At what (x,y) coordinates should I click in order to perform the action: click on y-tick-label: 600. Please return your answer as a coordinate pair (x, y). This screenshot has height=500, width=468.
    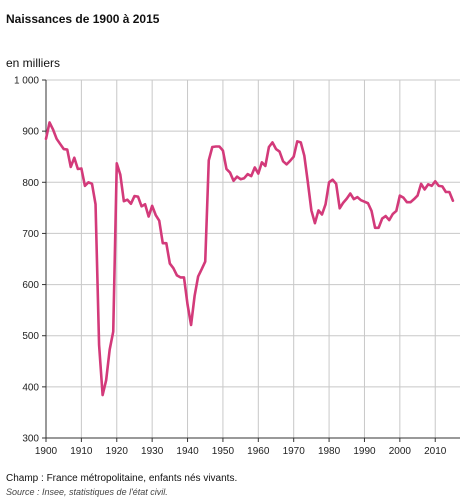
    Looking at the image, I should click on (30, 285).